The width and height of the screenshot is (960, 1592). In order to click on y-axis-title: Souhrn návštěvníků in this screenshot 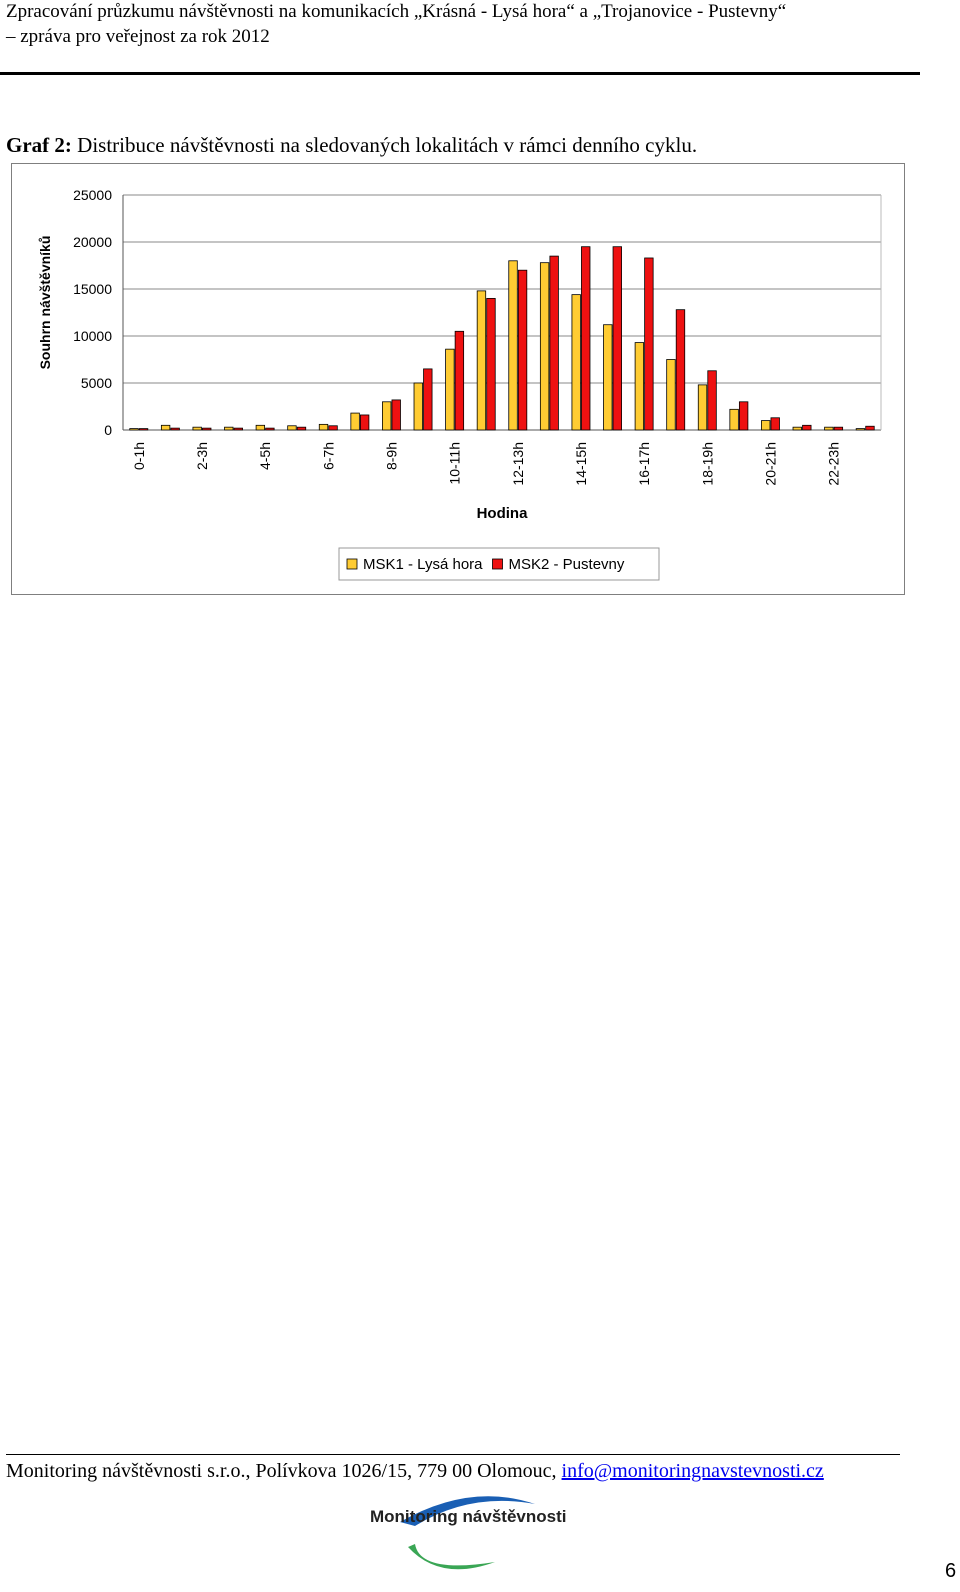, I will do `click(45, 303)`.